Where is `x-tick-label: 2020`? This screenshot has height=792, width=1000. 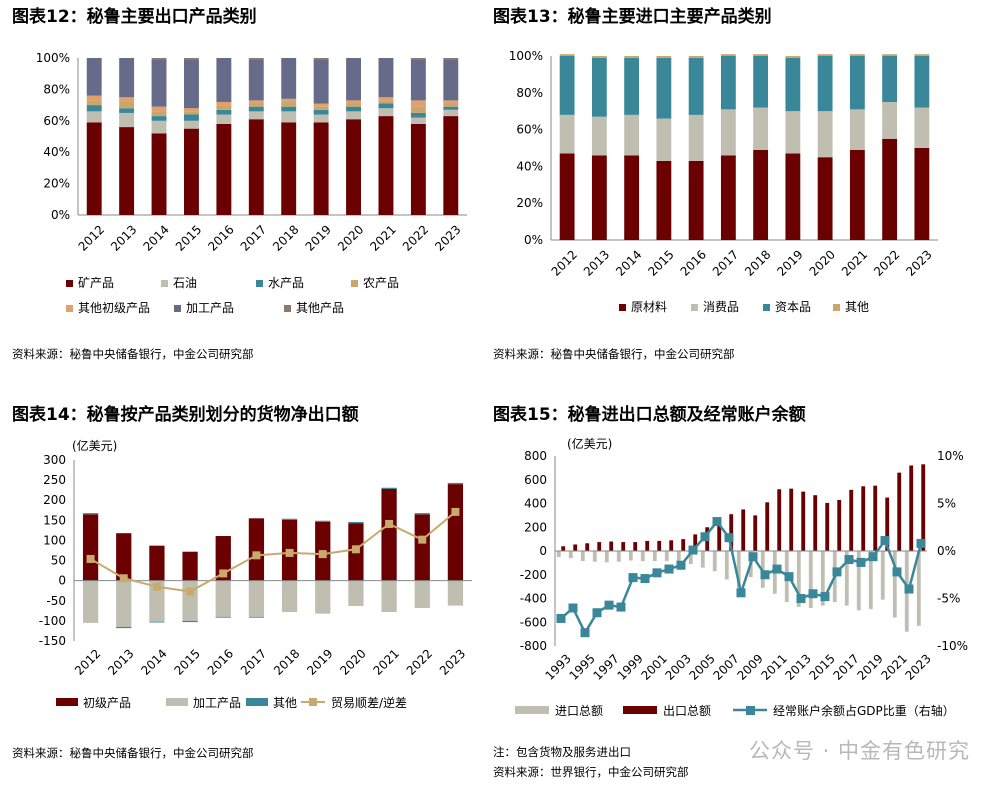 x-tick-label: 2020 is located at coordinates (822, 262).